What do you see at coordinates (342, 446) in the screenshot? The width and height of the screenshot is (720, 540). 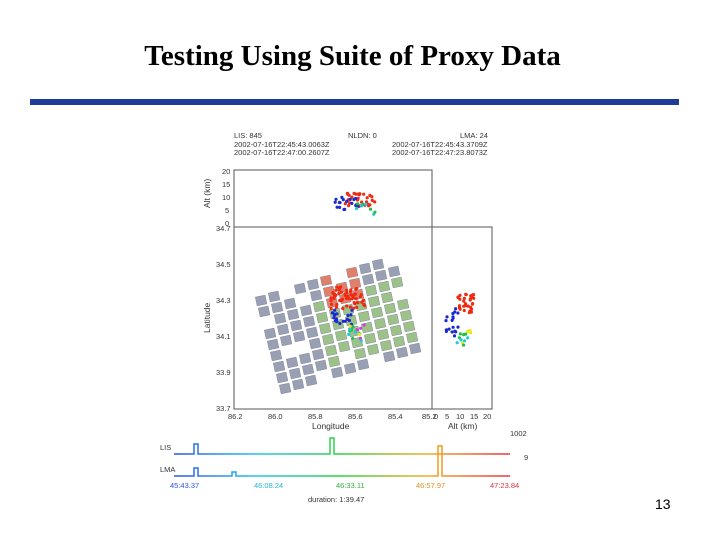 I see `timeline-lis-trace` at bounding box center [342, 446].